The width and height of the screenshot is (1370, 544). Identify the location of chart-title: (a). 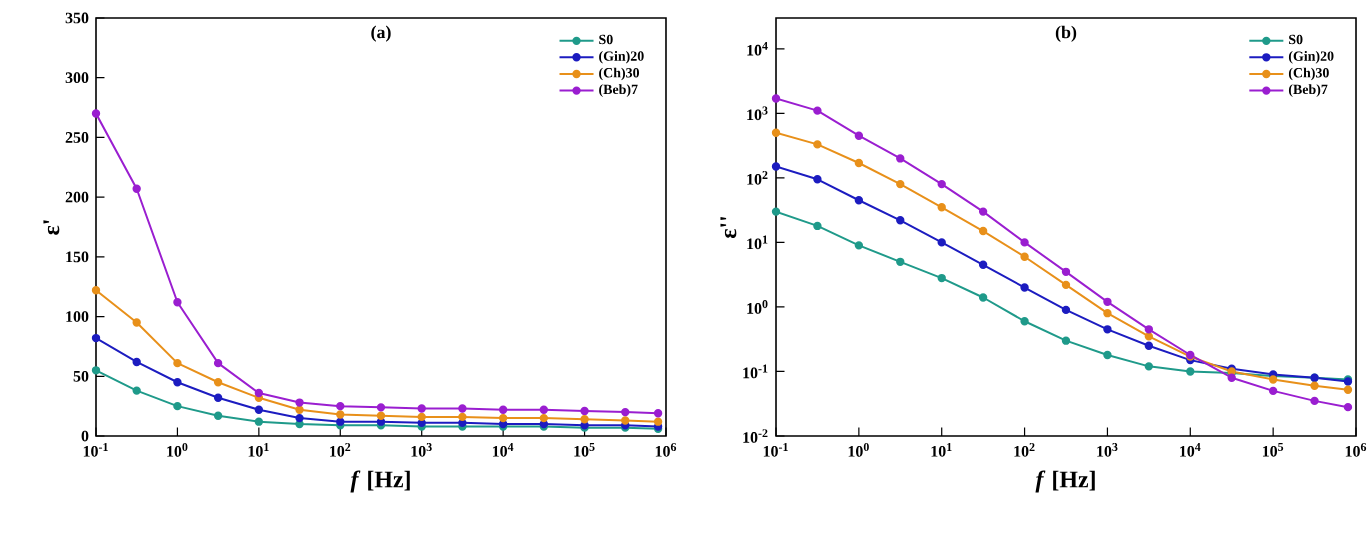
(381, 33).